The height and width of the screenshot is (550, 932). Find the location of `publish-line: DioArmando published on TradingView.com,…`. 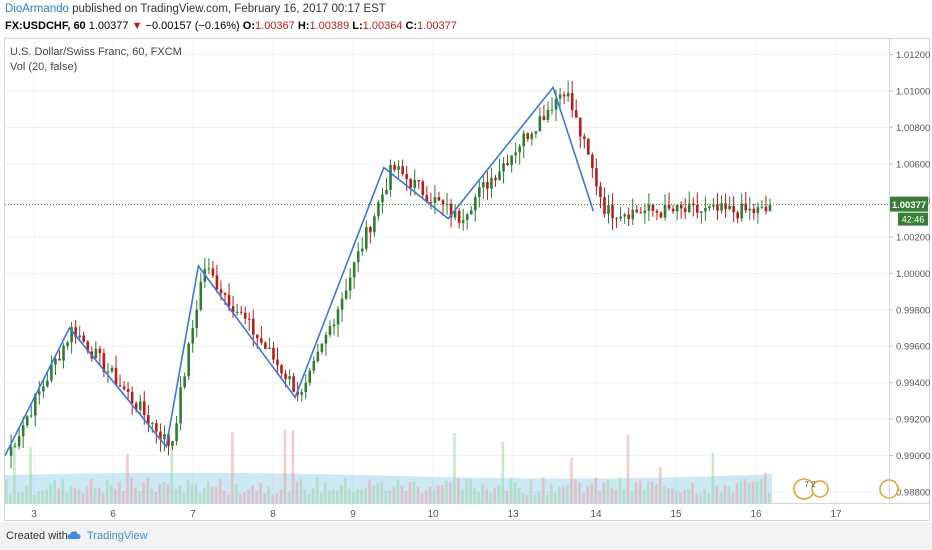

publish-line: DioArmando published on TradingView.com,… is located at coordinates (195, 9).